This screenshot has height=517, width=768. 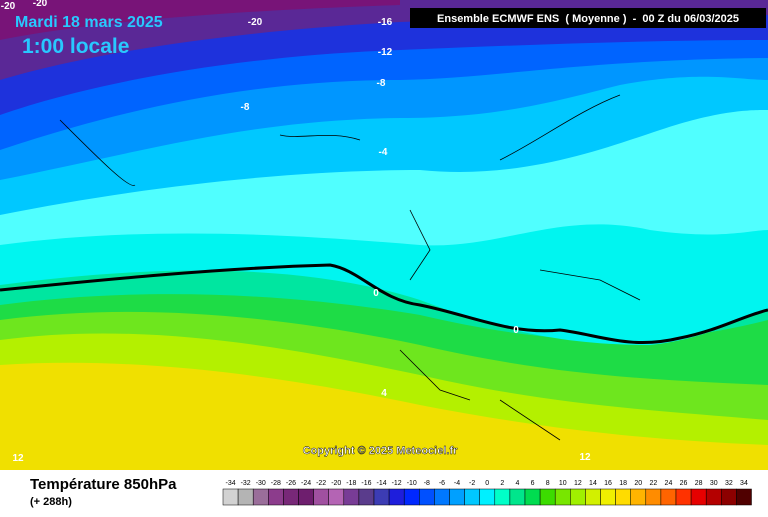 What do you see at coordinates (89, 22) in the screenshot?
I see `date: Mardi 18 mars 2025` at bounding box center [89, 22].